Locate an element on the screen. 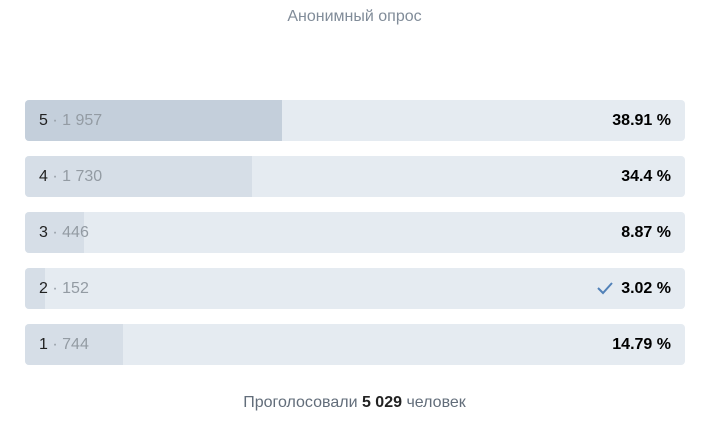 The height and width of the screenshot is (435, 709). option-percent: 3.02 % is located at coordinates (646, 288).